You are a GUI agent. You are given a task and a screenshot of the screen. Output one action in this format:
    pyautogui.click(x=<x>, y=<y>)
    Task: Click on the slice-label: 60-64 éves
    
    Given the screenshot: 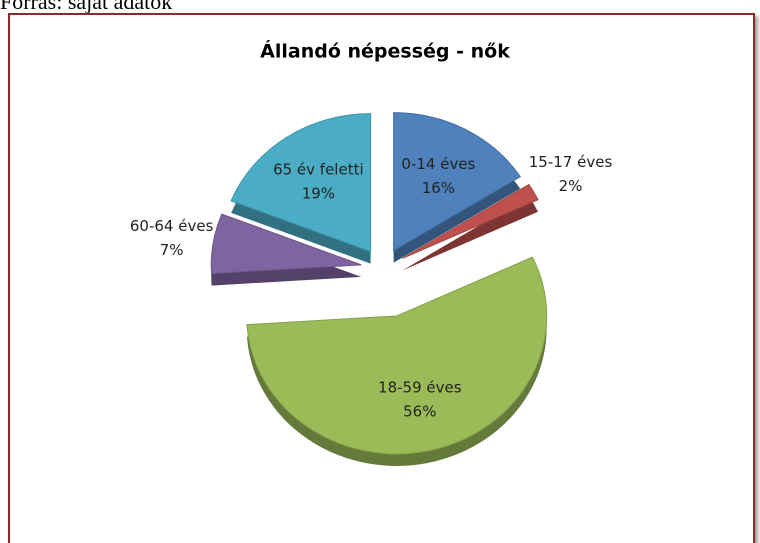 What is the action you would take?
    pyautogui.click(x=172, y=226)
    